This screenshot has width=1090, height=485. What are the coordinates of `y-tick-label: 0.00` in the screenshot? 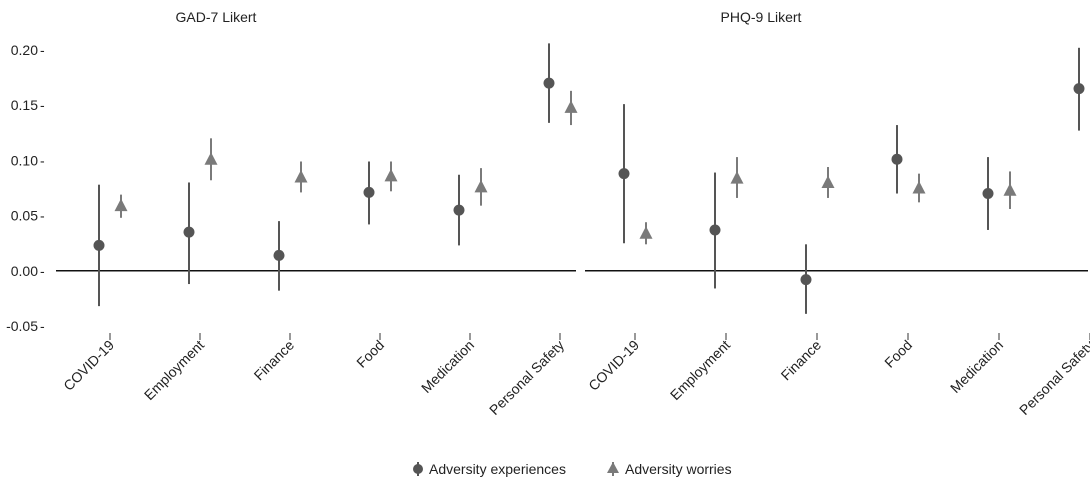 It's located at (24, 271).